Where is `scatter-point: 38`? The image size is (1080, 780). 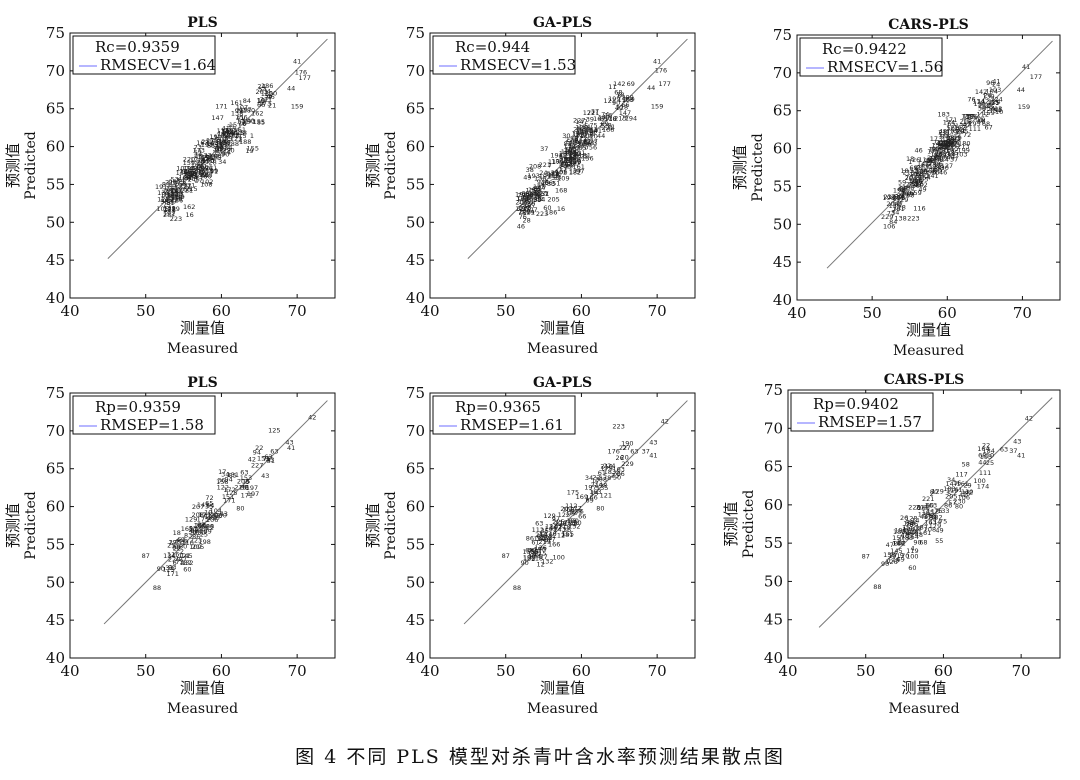
scatter-point: 38 is located at coordinates (226, 143).